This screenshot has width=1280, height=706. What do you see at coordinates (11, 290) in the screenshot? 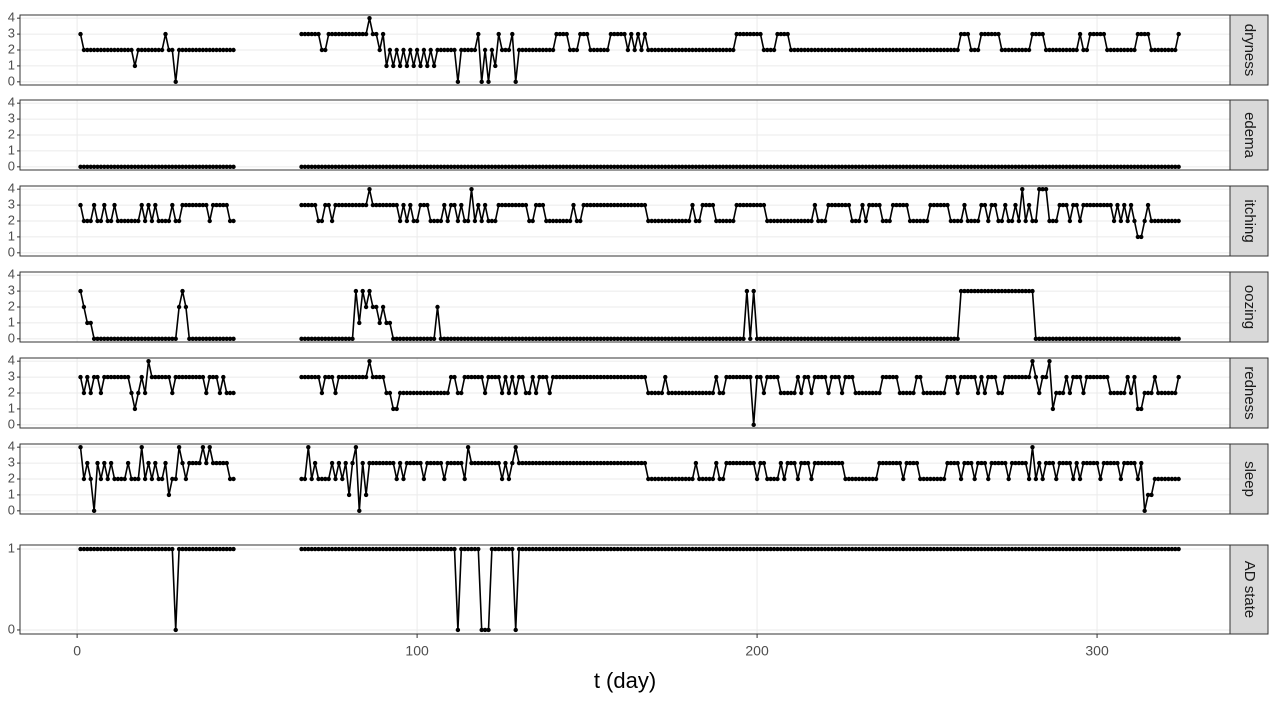
I see `y-tick-label: 3` at bounding box center [11, 290].